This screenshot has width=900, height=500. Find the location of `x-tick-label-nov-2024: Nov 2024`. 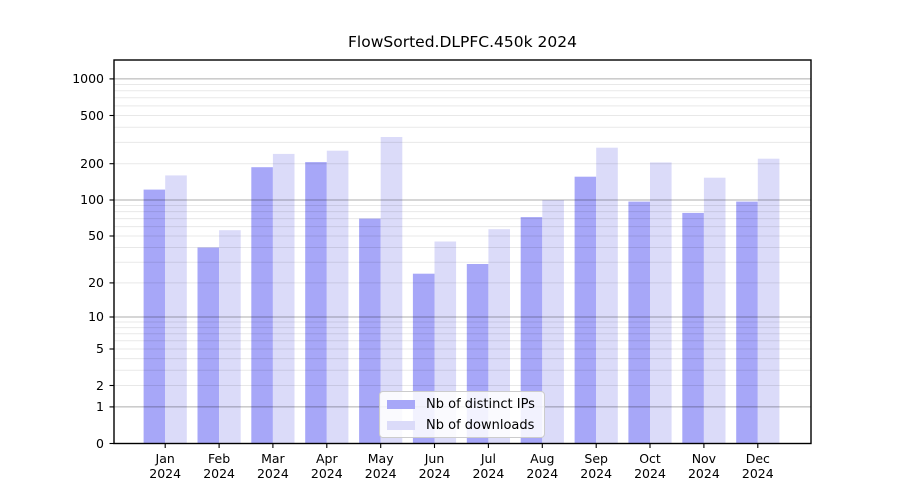

x-tick-label-nov-2024: Nov 2024 is located at coordinates (703, 466).